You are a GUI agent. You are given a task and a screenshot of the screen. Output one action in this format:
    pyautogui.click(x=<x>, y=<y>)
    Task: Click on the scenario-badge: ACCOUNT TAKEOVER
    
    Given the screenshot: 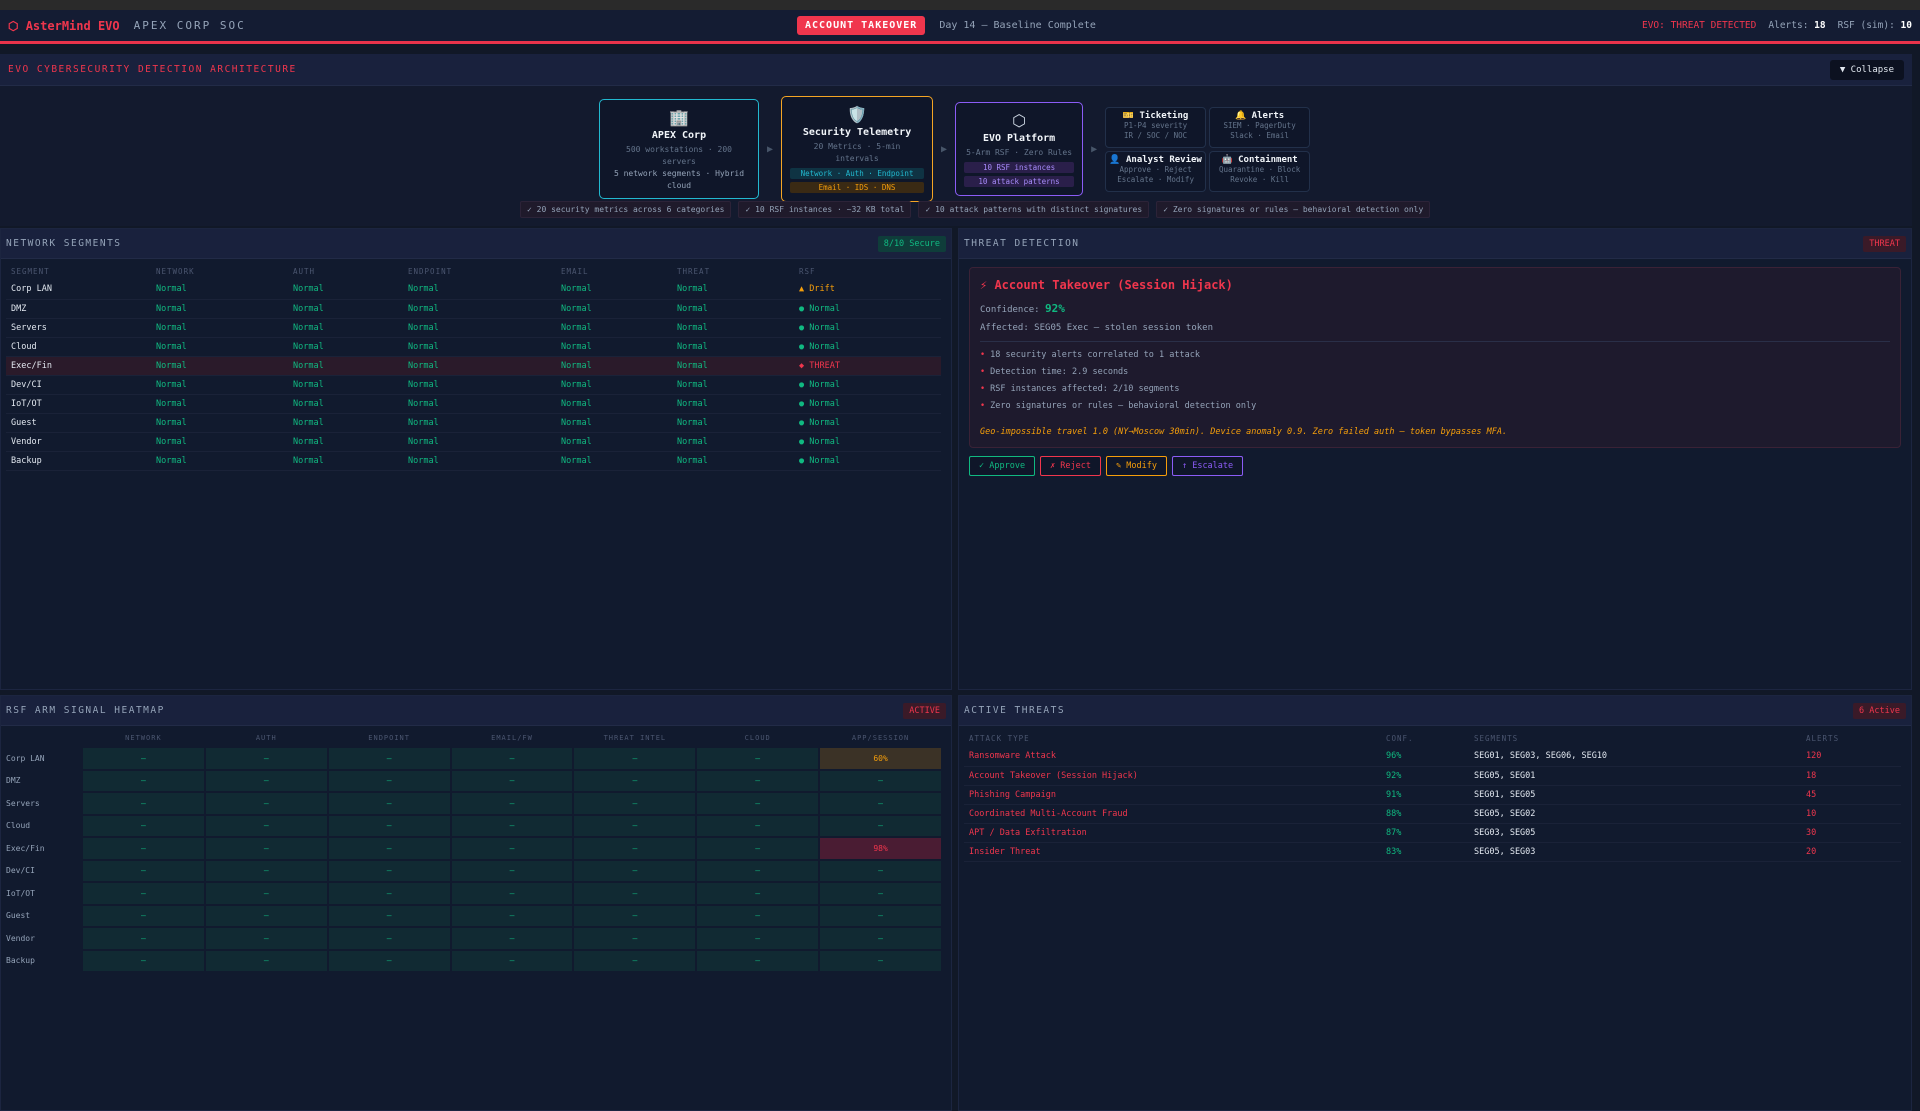 What is the action you would take?
    pyautogui.click(x=861, y=25)
    